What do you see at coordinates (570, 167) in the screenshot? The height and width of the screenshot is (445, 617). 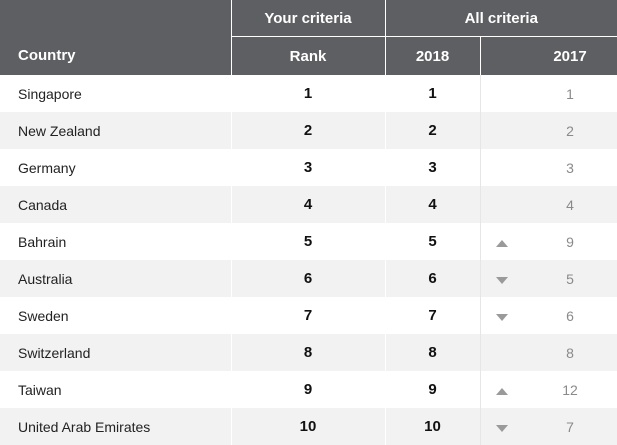 I see `rank-2017-cell: 3` at bounding box center [570, 167].